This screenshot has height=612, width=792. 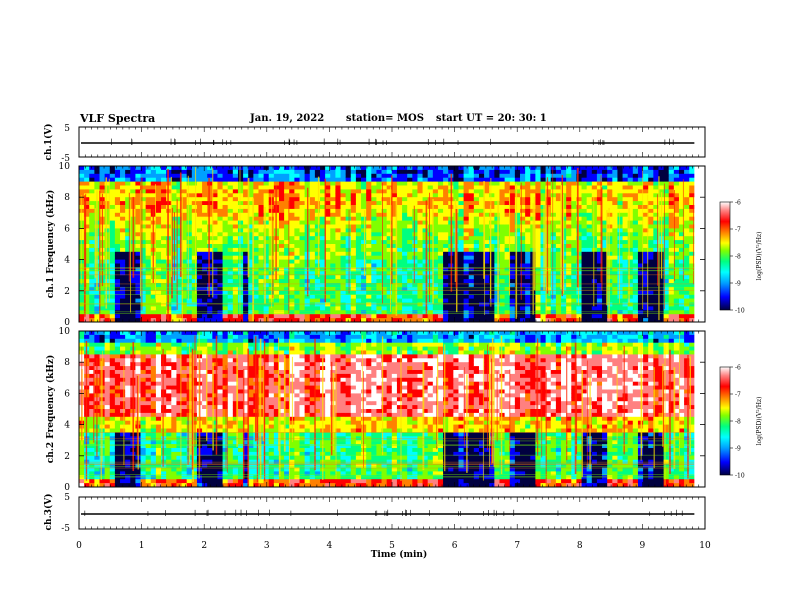 I want to click on ch1-waveform-ylabel: ch.1(V), so click(x=48, y=142).